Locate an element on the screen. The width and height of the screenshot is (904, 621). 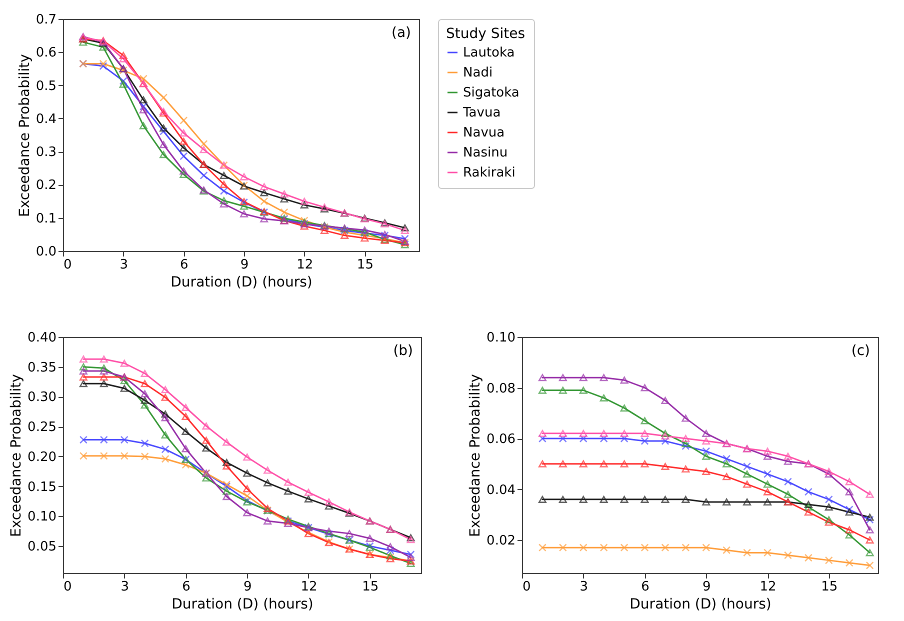
legend-label: Nasinu is located at coordinates (485, 153).